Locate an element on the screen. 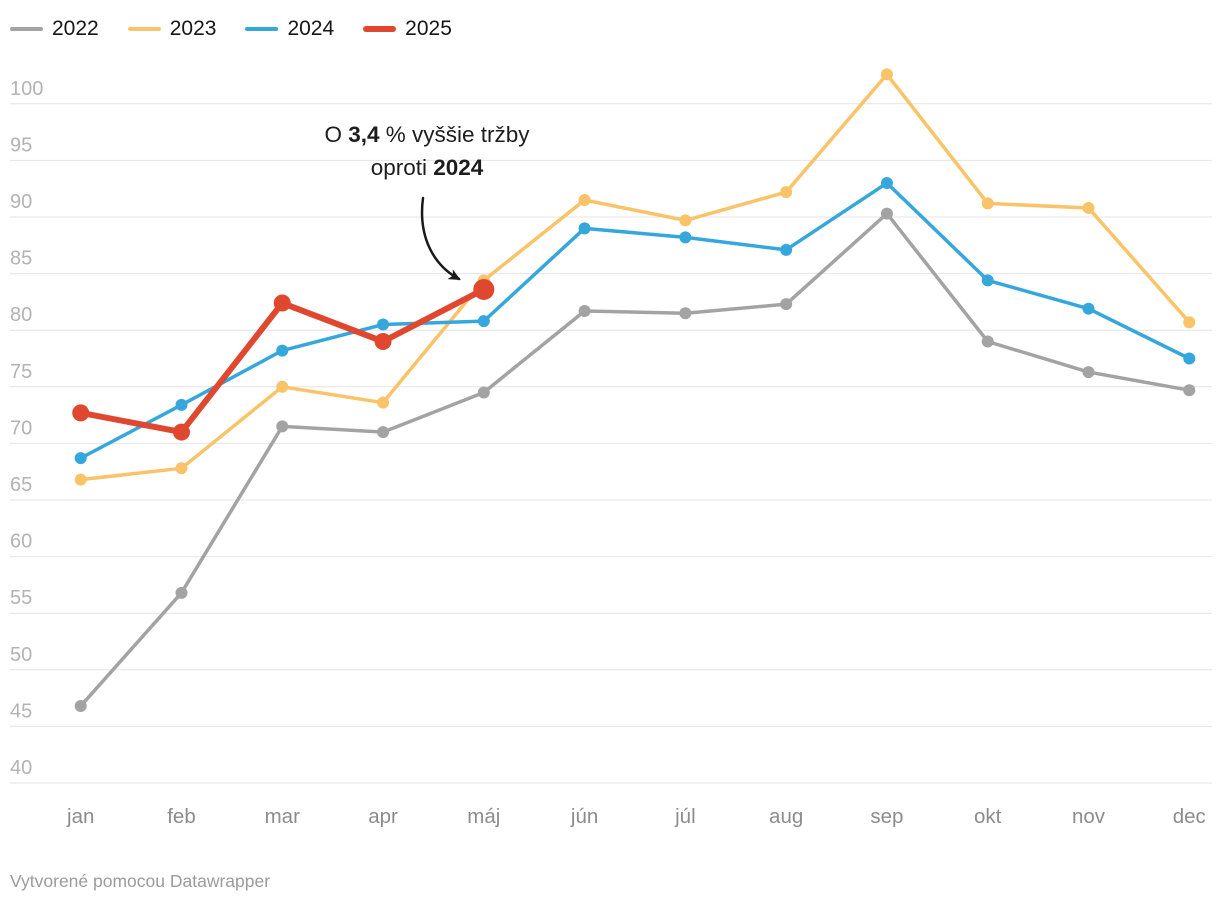  data-point-2024-aug is located at coordinates (786, 249).